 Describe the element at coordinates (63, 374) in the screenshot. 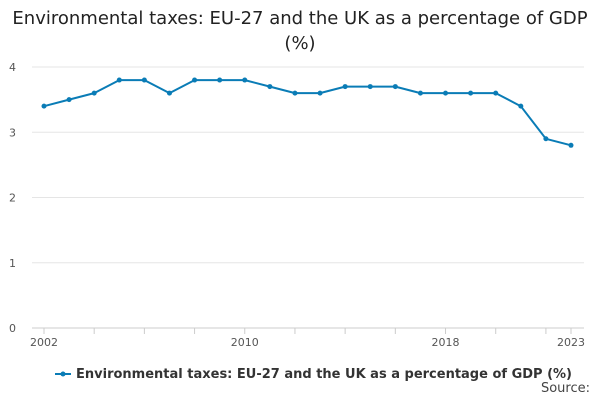

I see `legend-swatch-icon` at that location.